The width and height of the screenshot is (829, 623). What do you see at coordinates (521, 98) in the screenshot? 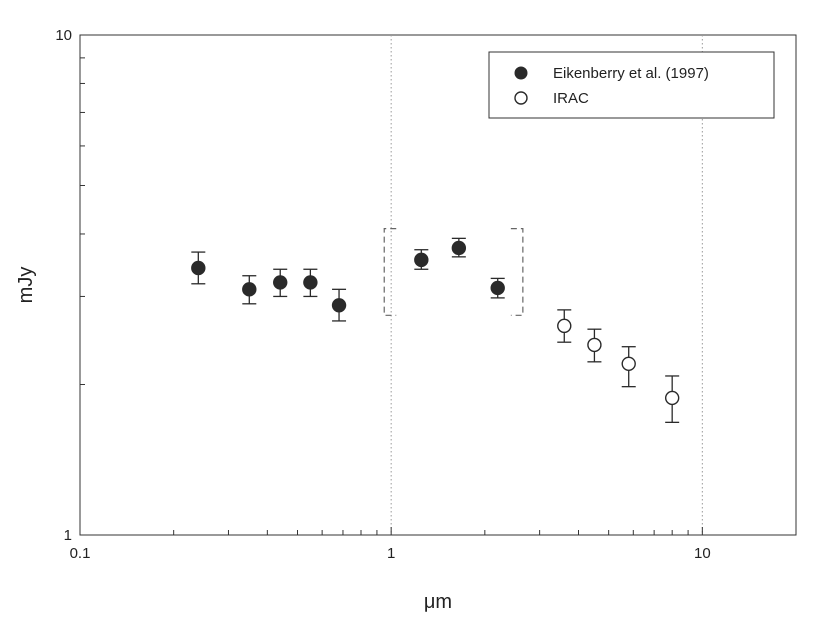
I see `legend-marker-irac` at bounding box center [521, 98].